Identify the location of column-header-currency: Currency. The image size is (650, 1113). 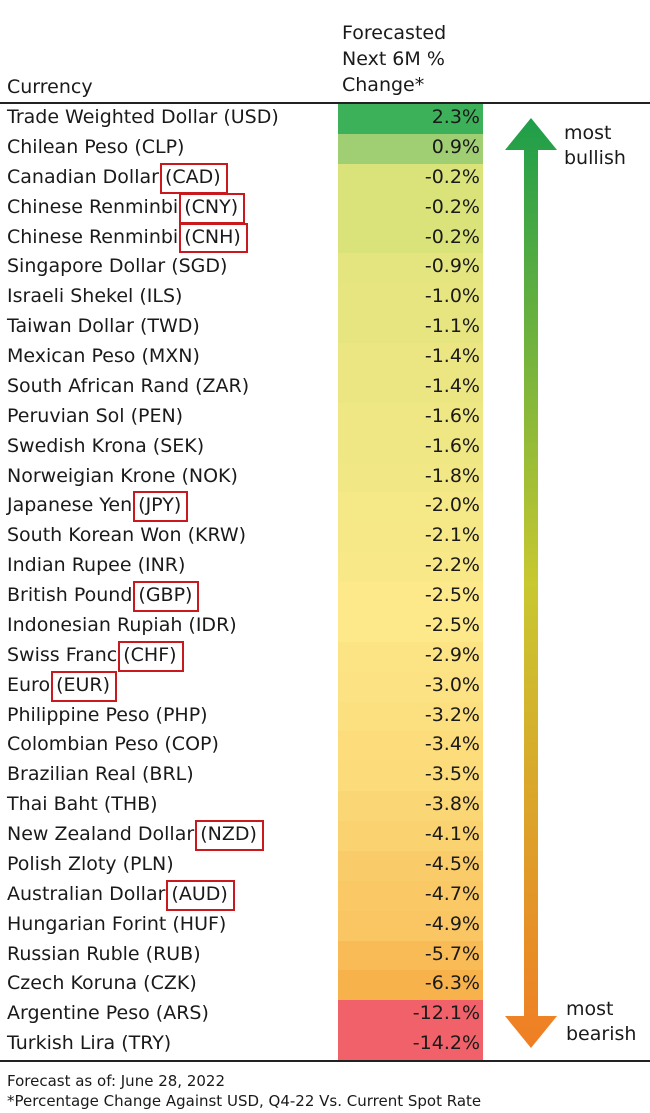
(50, 87).